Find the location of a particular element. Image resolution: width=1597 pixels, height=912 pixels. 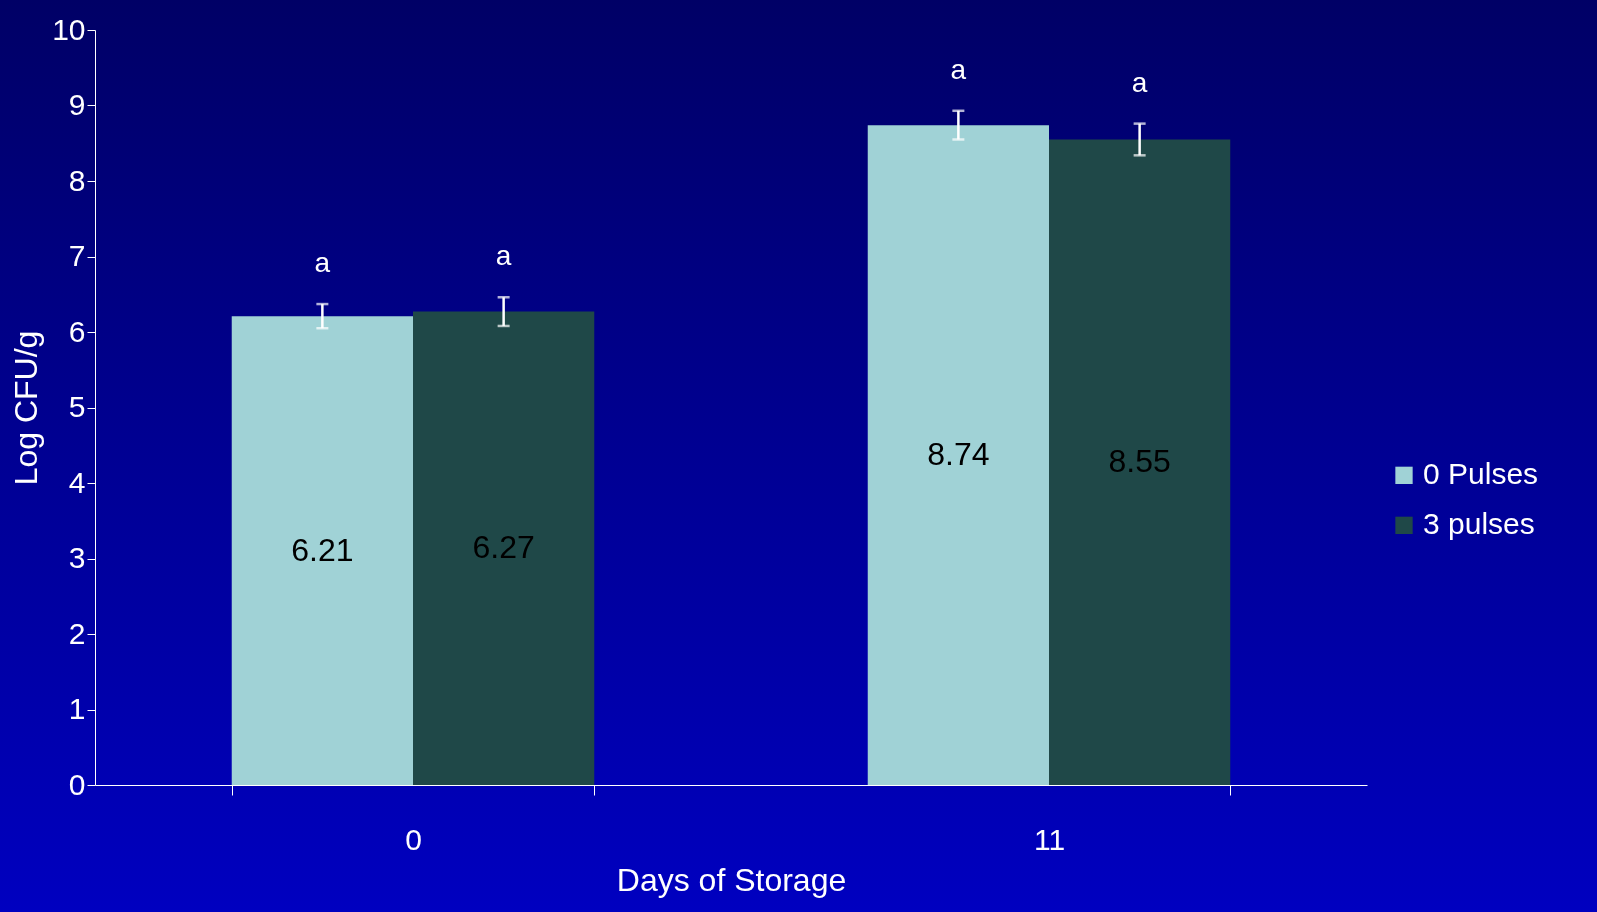

y-tick-label: 1 is located at coordinates (77, 708).